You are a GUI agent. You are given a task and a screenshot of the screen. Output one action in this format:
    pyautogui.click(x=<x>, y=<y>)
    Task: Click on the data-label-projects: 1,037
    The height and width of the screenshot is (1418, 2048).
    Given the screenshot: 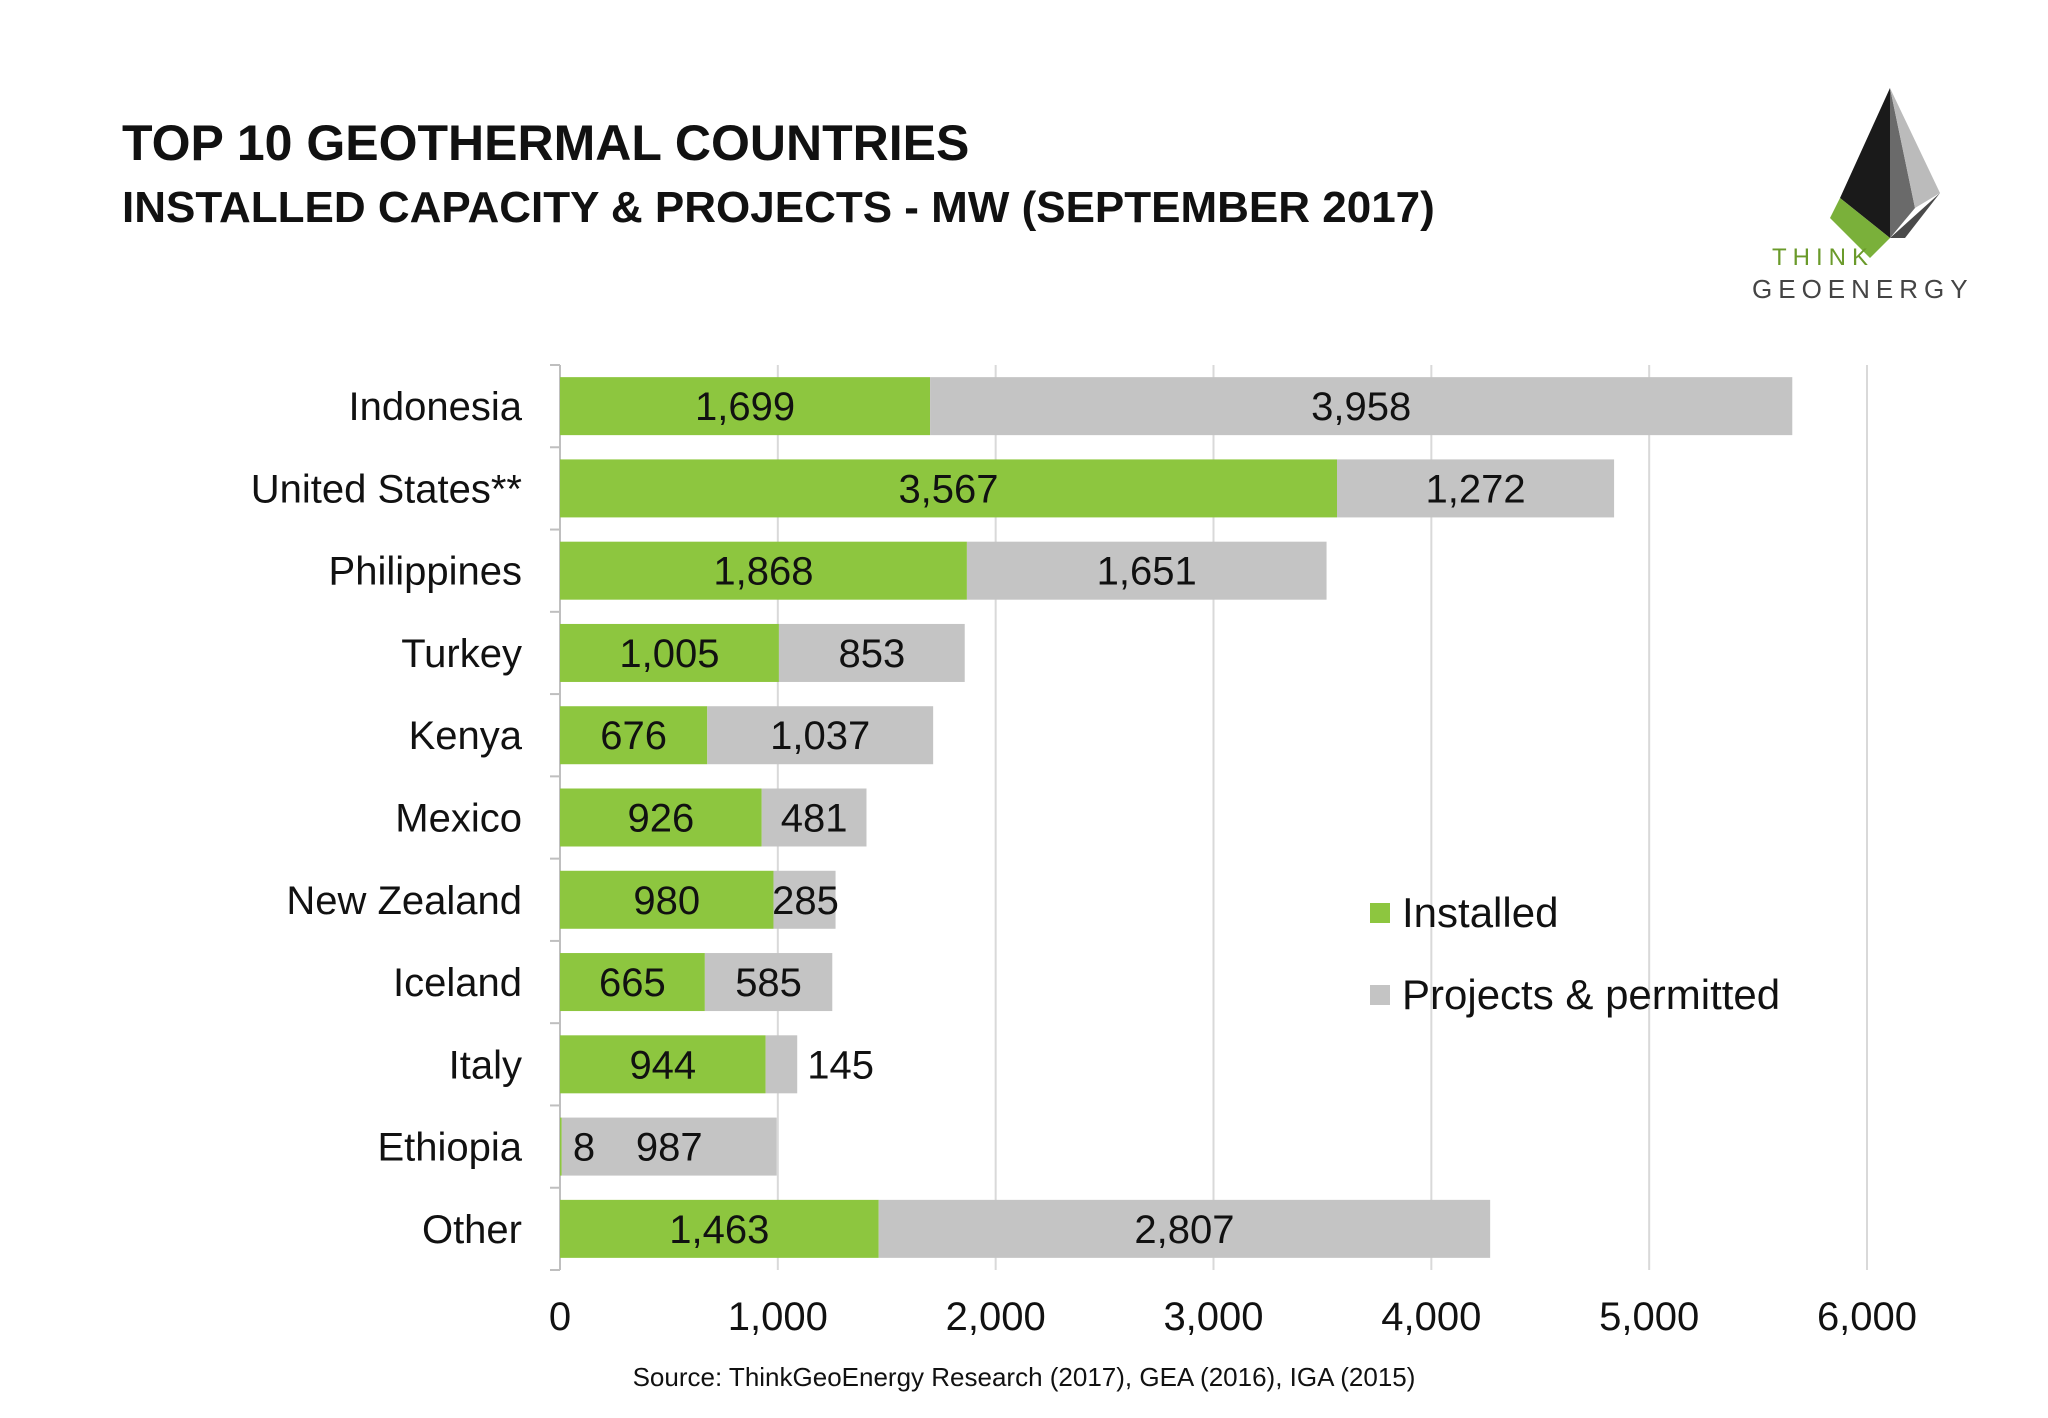 What is the action you would take?
    pyautogui.click(x=820, y=736)
    